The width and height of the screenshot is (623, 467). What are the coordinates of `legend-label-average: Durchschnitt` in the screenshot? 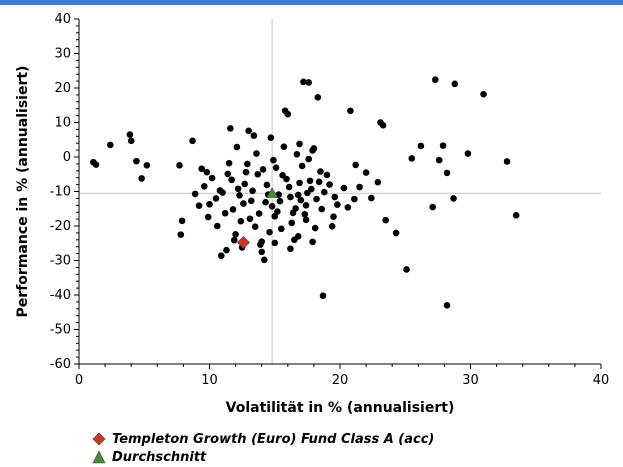 It's located at (159, 457).